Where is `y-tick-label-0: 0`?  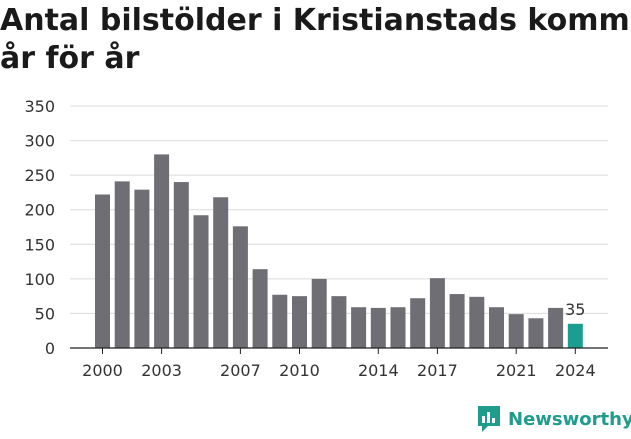
y-tick-label-0: 0 is located at coordinates (50, 348).